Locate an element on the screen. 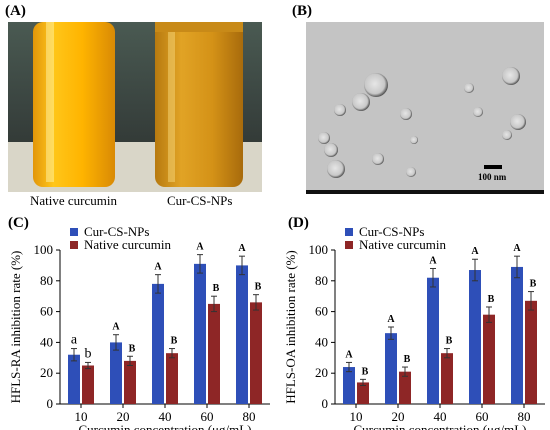 The height and width of the screenshot is (430, 550). chart-d-legend-label: Cur-CS-NPs is located at coordinates (391, 231).